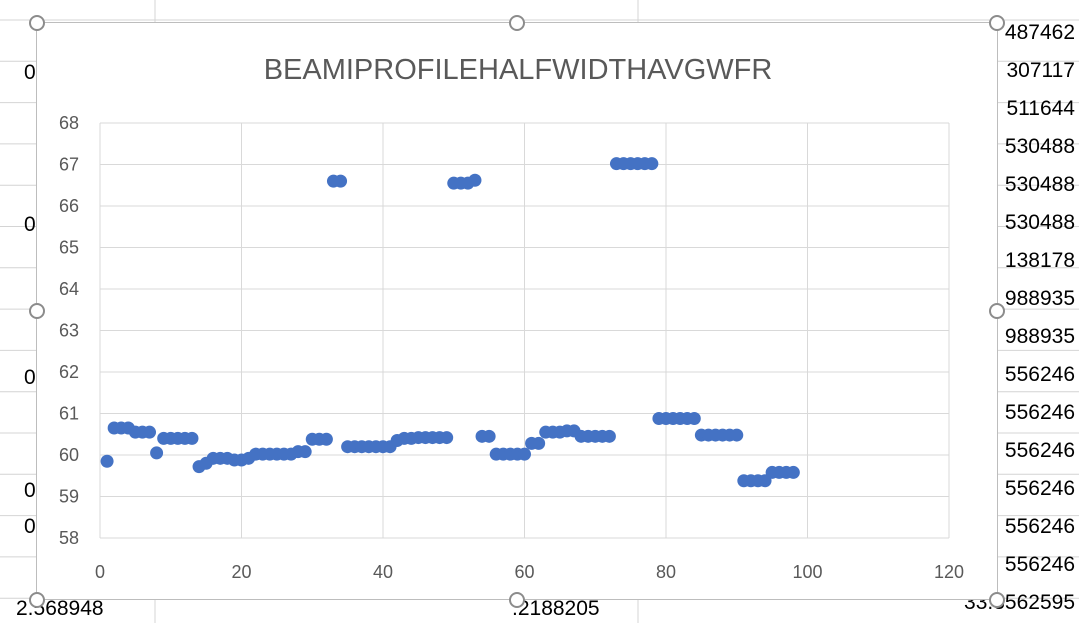 The image size is (1079, 628). Describe the element at coordinates (1039, 222) in the screenshot. I see `cell-right-5: 530488` at that location.